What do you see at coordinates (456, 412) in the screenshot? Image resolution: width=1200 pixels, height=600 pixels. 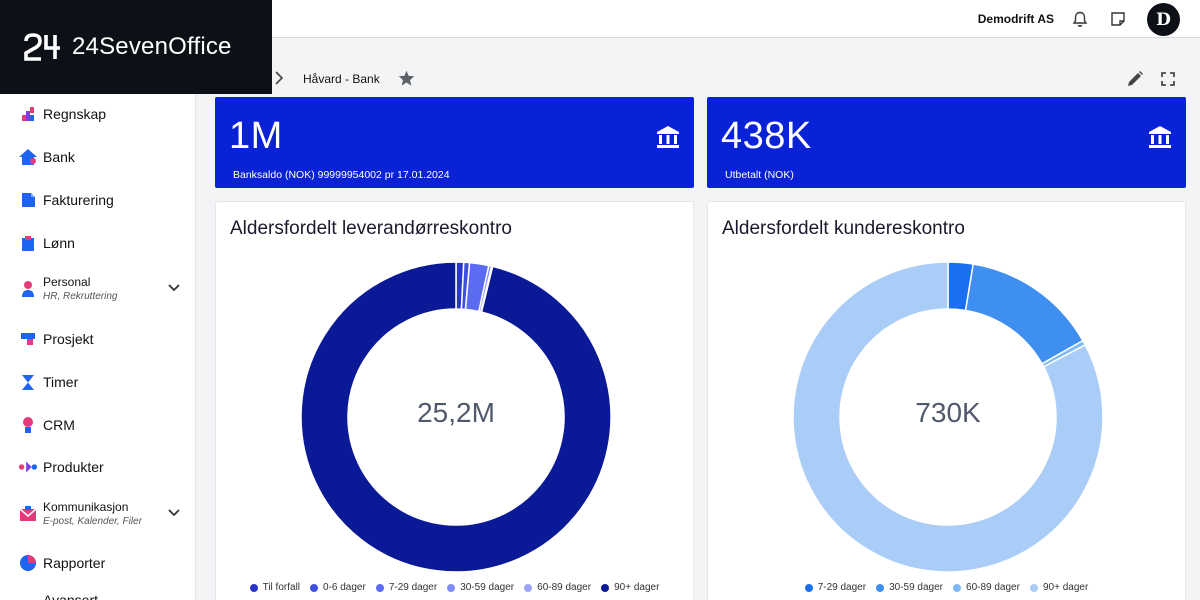 I see `donut-center-total: 25,2M` at bounding box center [456, 412].